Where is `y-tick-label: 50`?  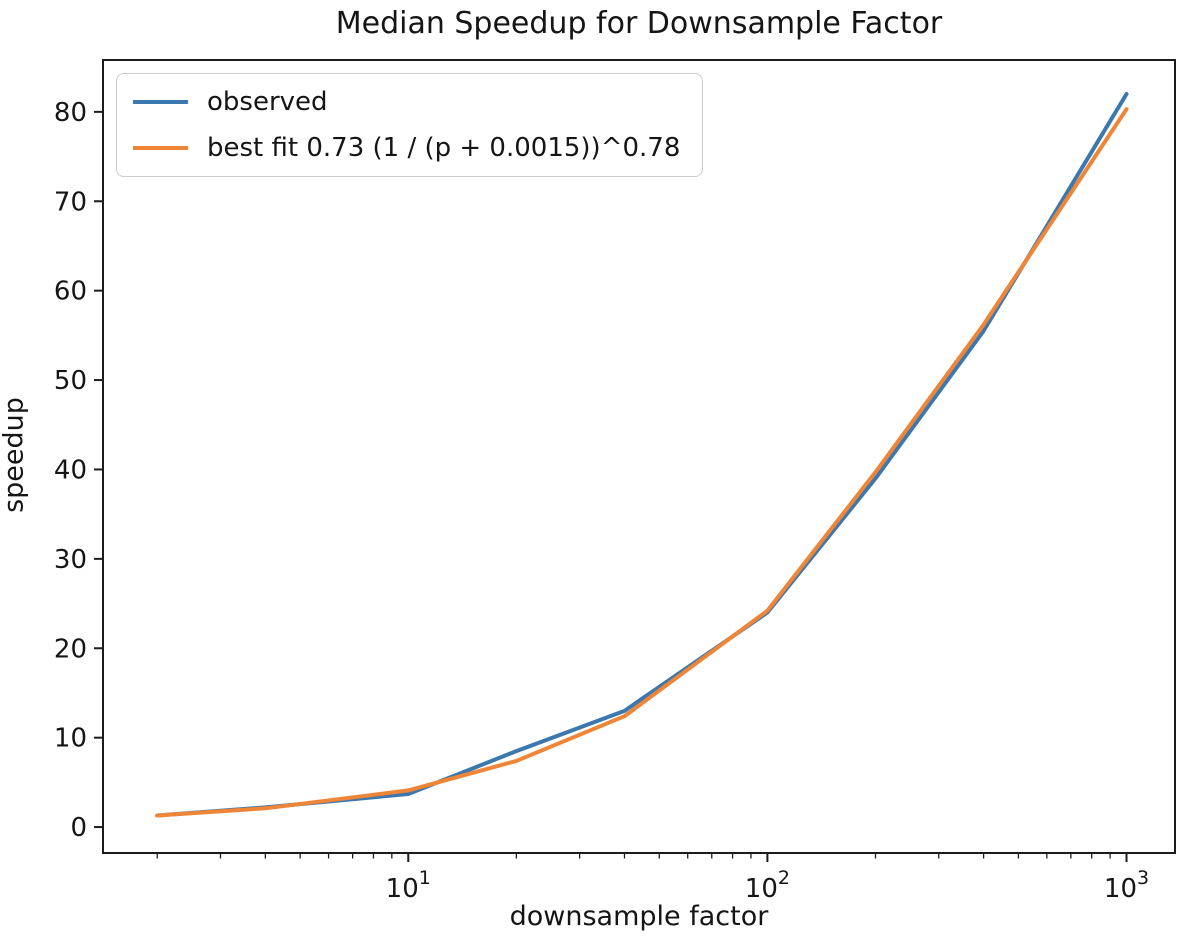
y-tick-label: 50 is located at coordinates (70, 381).